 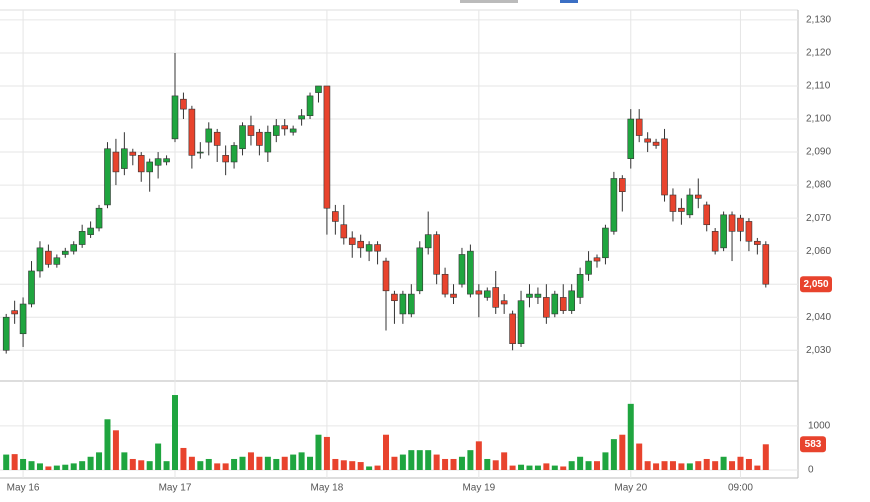 What do you see at coordinates (818, 20) in the screenshot?
I see `y-tick-label: 2,130` at bounding box center [818, 20].